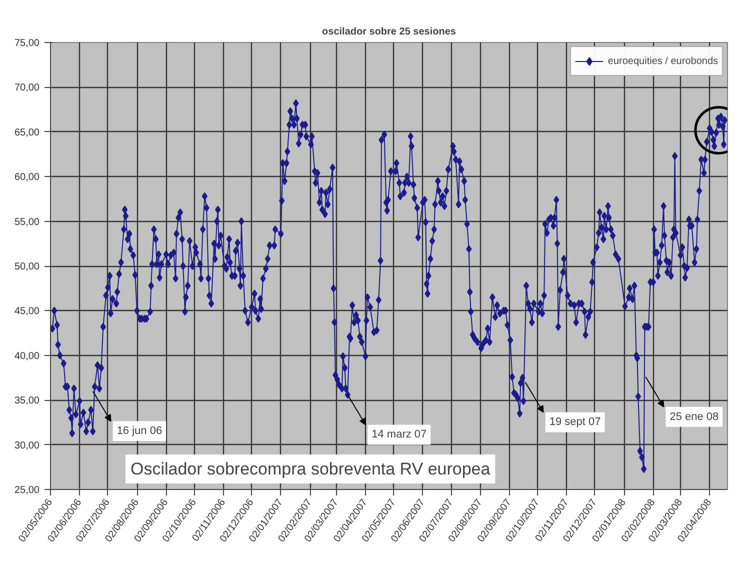 Image resolution: width=746 pixels, height=563 pixels. I want to click on annotation: 14 marz 07, so click(399, 434).